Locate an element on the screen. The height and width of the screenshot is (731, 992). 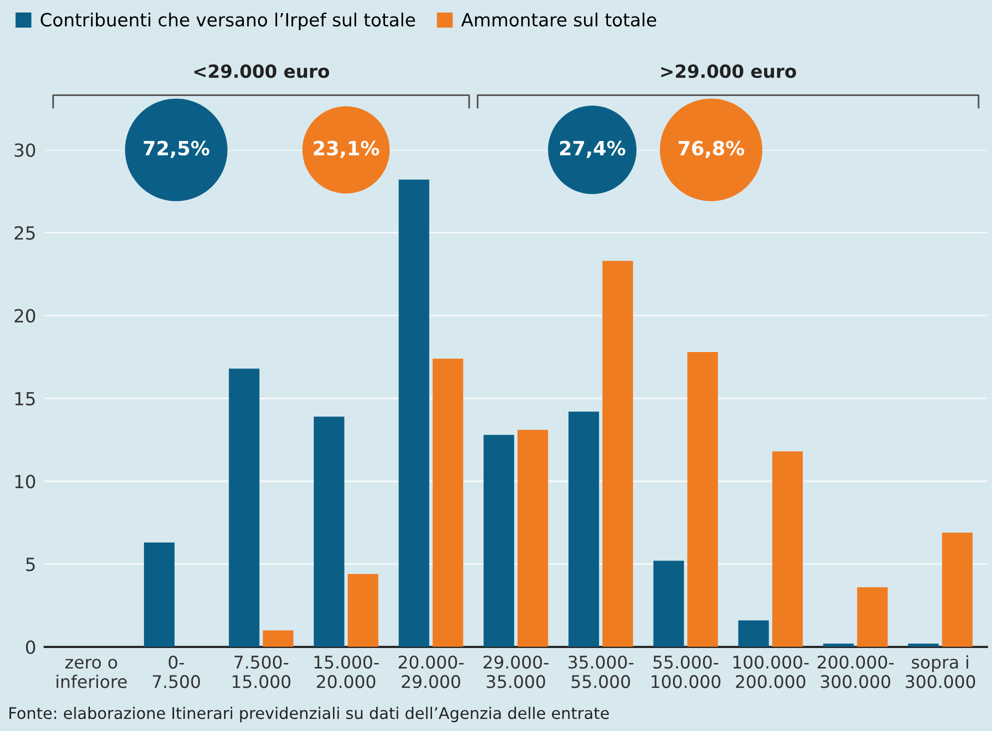
legend-label: Ammontare sul totale is located at coordinates (558, 19).